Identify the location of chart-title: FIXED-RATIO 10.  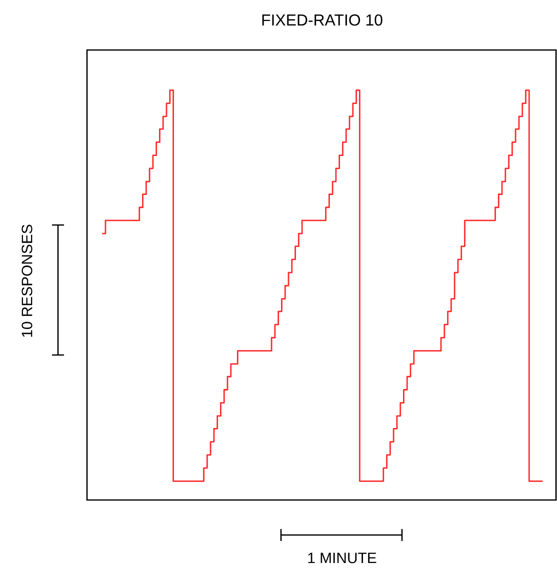
(322, 20).